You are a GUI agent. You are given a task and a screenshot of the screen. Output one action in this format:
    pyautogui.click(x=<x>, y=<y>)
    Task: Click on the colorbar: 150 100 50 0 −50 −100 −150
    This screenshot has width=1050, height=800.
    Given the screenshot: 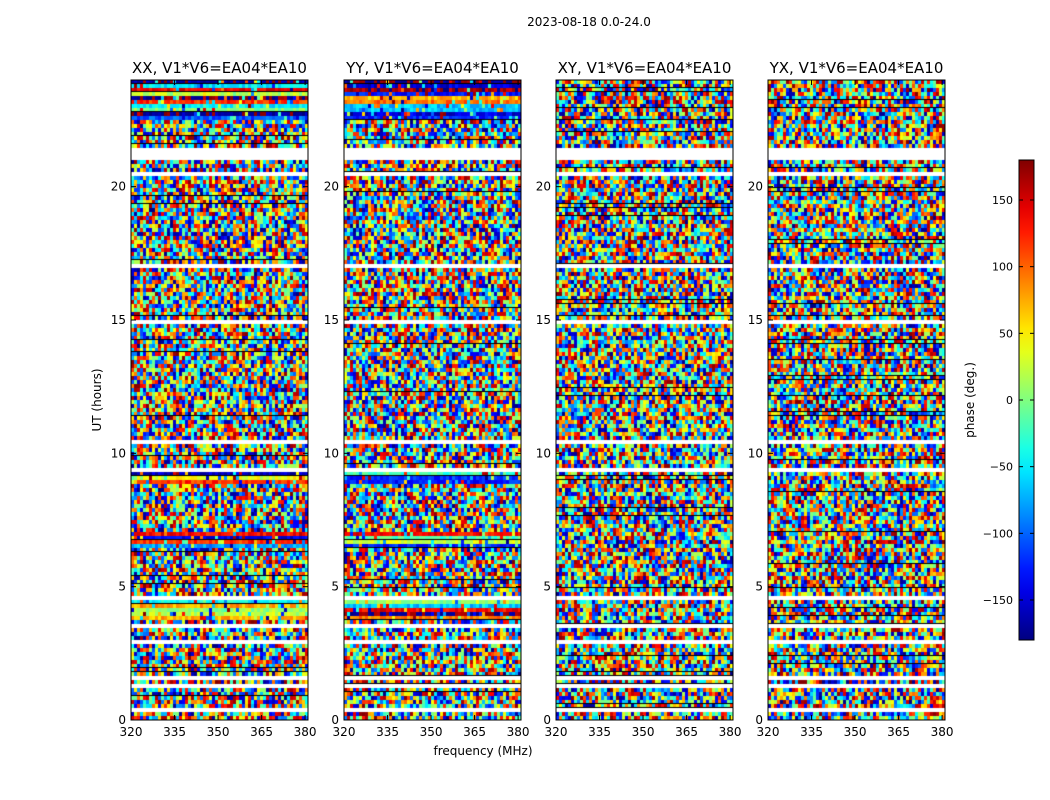 What is the action you would take?
    pyautogui.click(x=1009, y=400)
    